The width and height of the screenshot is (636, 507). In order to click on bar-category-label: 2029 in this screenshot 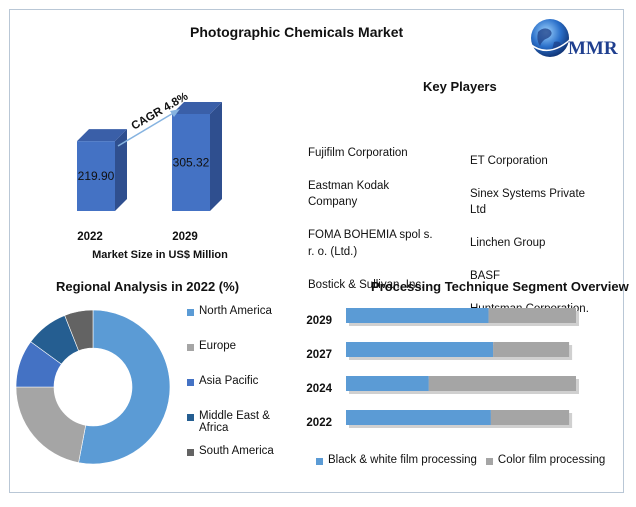, I will do `click(185, 237)`.